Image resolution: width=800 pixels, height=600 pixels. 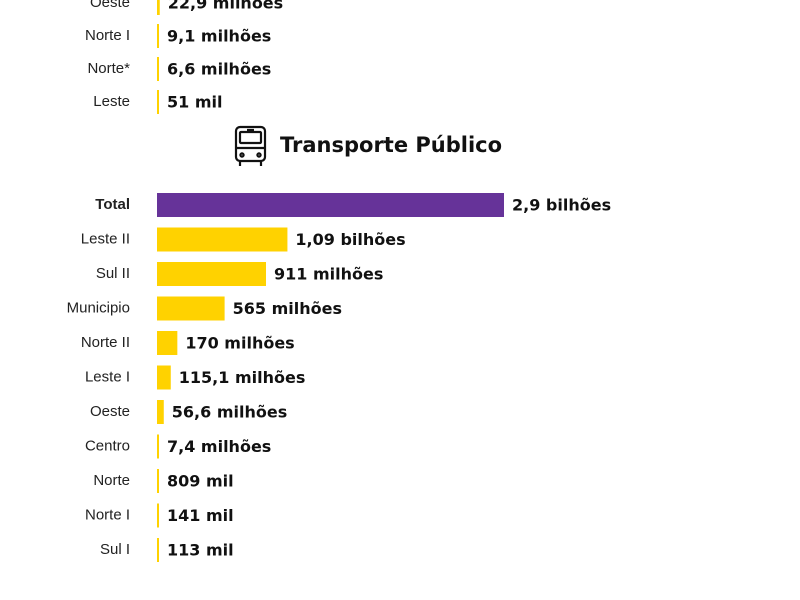 What do you see at coordinates (200, 550) in the screenshot?
I see `value-label: 113 mil` at bounding box center [200, 550].